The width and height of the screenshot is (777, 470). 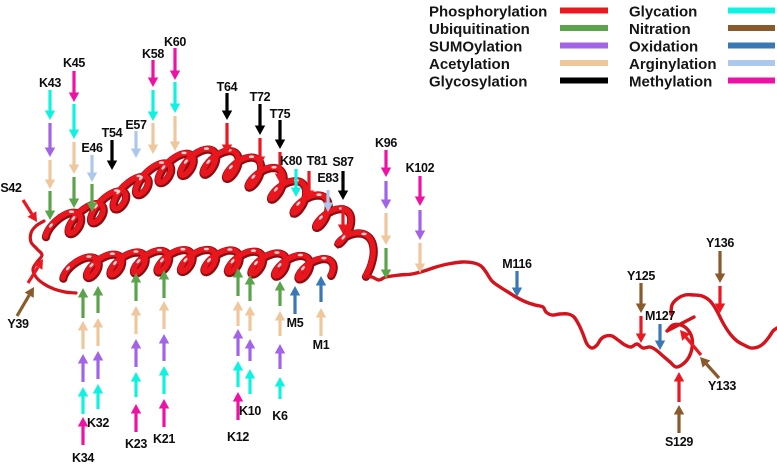 What do you see at coordinates (153, 54) in the screenshot?
I see `svg-text: K58` at bounding box center [153, 54].